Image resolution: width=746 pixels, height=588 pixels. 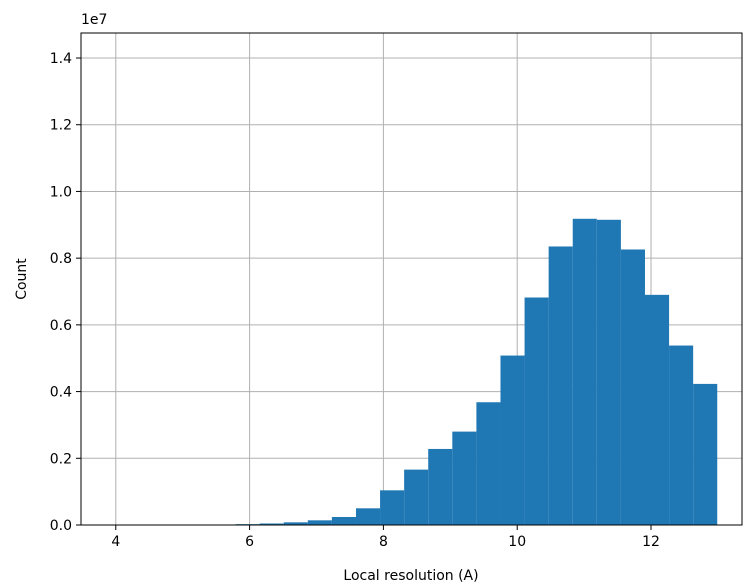 What do you see at coordinates (61, 326) in the screenshot?
I see `y-tick-label: 0.6` at bounding box center [61, 326].